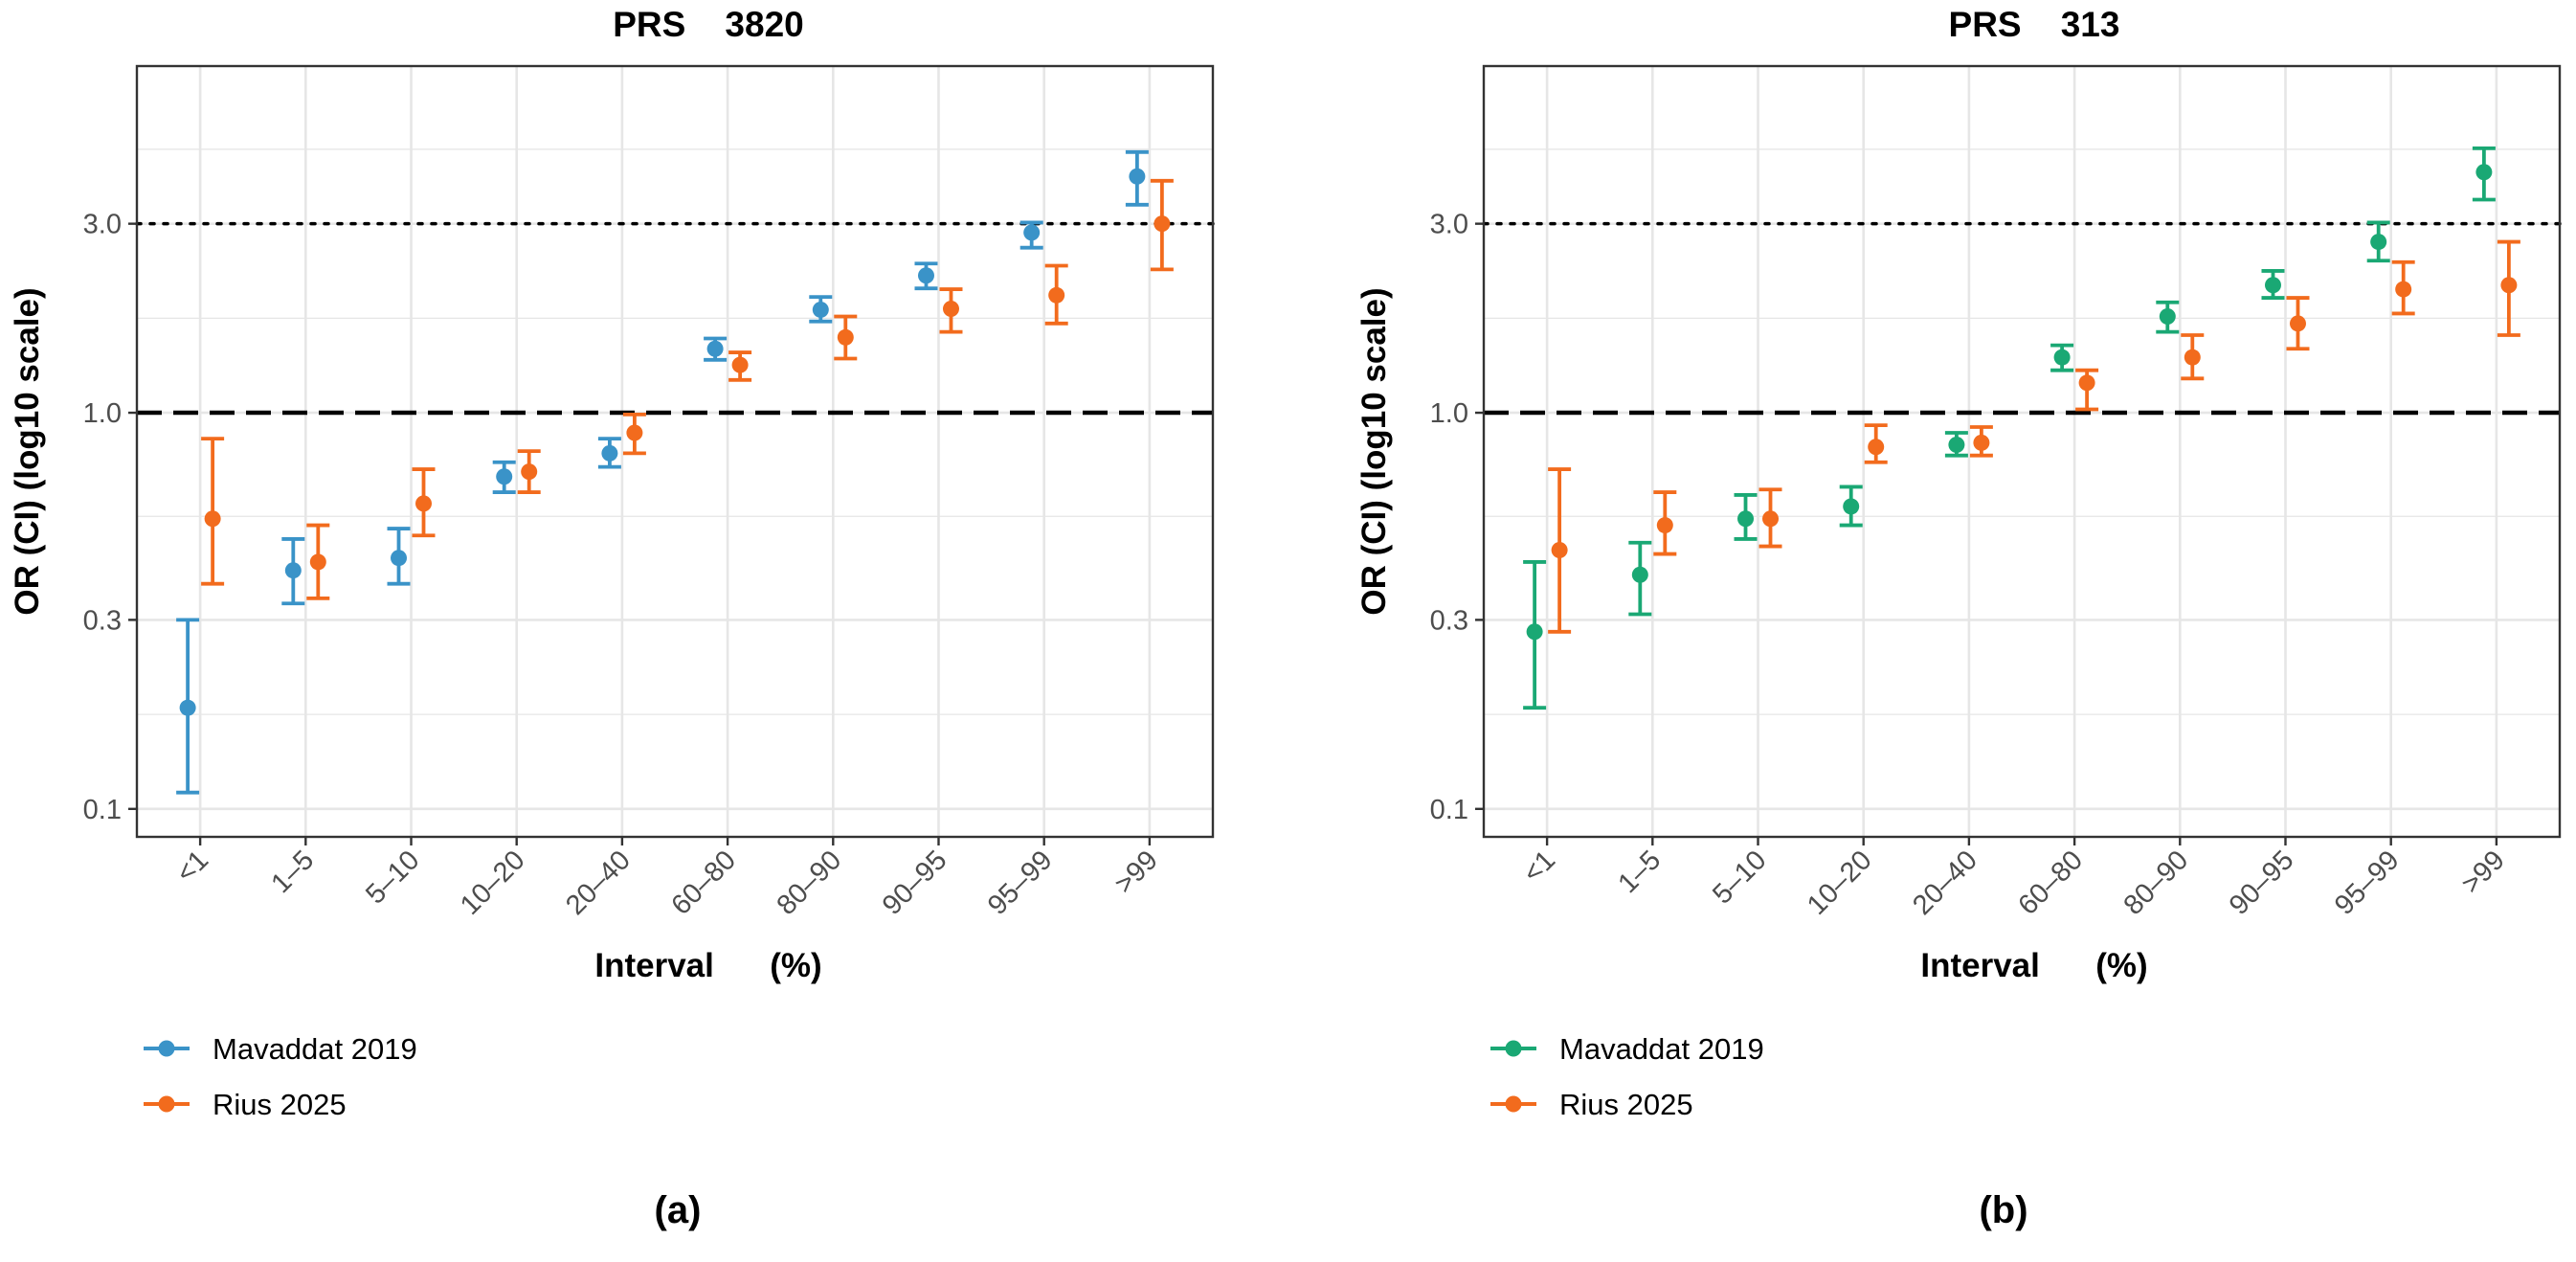 The height and width of the screenshot is (1262, 2576). What do you see at coordinates (2035, 25) in the screenshot?
I see `chart-title: PRS 313` at bounding box center [2035, 25].